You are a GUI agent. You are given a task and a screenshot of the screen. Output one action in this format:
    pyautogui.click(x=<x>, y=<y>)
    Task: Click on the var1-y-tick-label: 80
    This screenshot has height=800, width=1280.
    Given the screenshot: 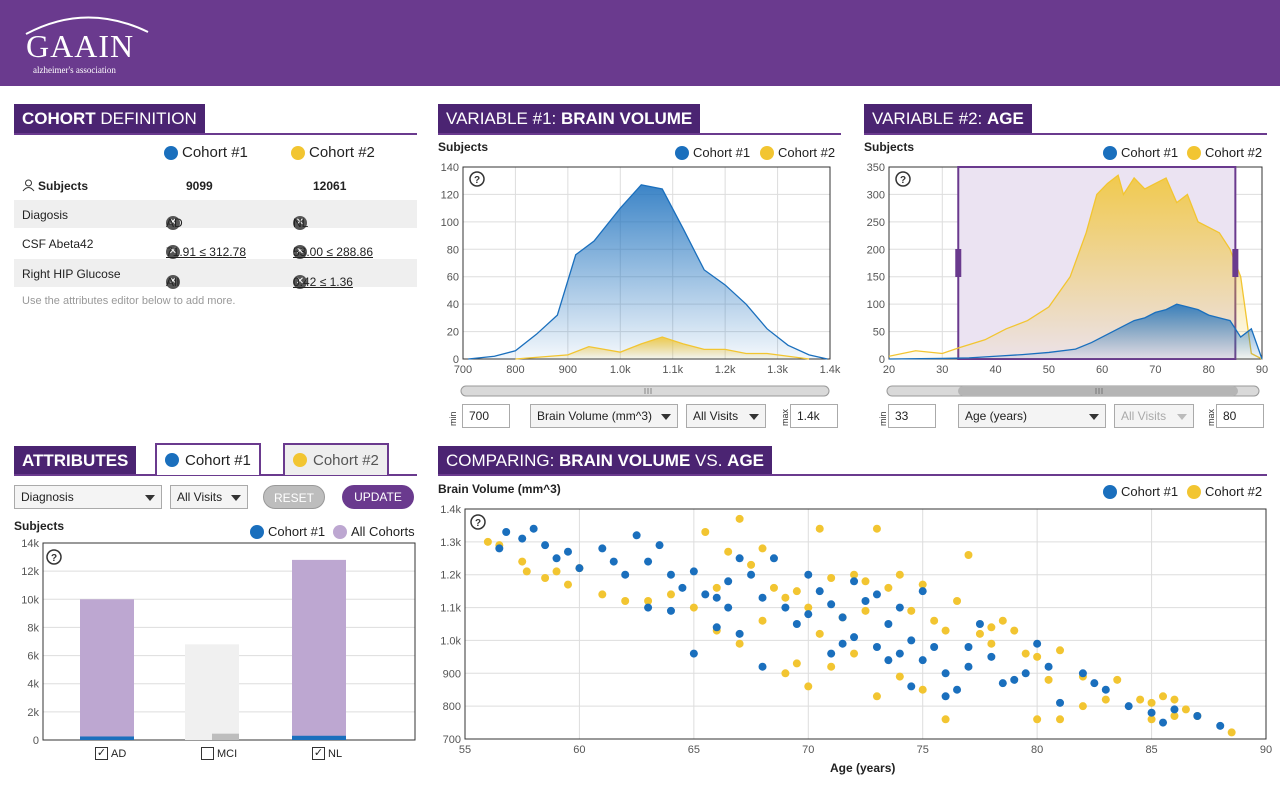 What is the action you would take?
    pyautogui.click(x=453, y=250)
    